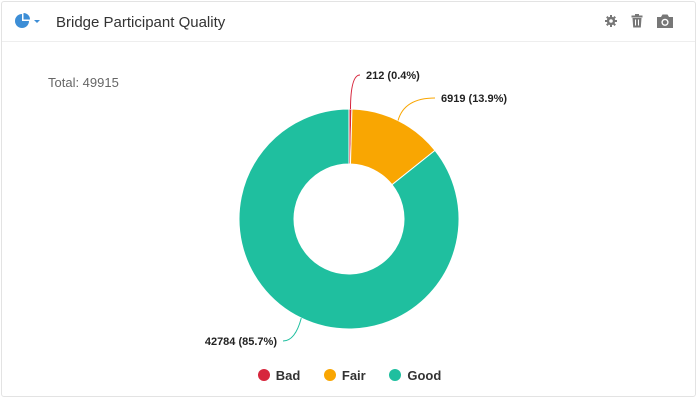 This screenshot has width=699, height=400. Describe the element at coordinates (329, 375) in the screenshot. I see `legend-dot-fair` at that location.